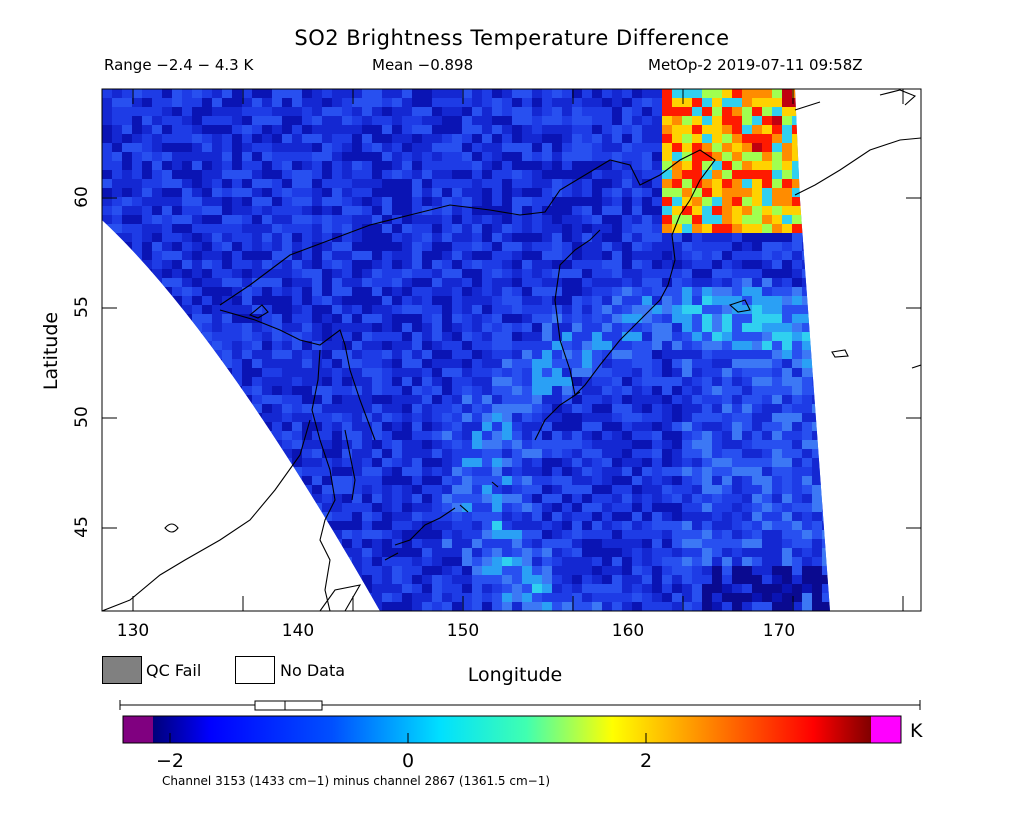  Describe the element at coordinates (169, 761) in the screenshot. I see `colorbar-tick-label: −2` at that location.